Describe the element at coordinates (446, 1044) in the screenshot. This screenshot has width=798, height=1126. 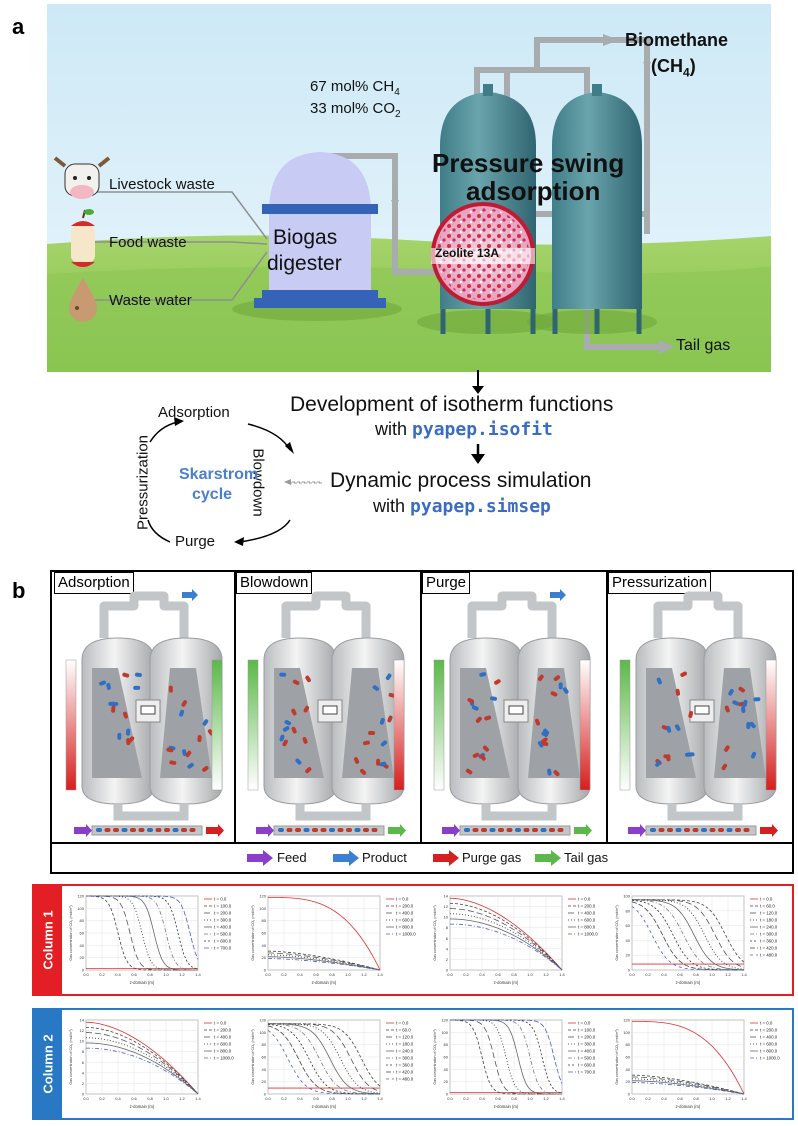
I see `y-tick-label: 80` at that location.